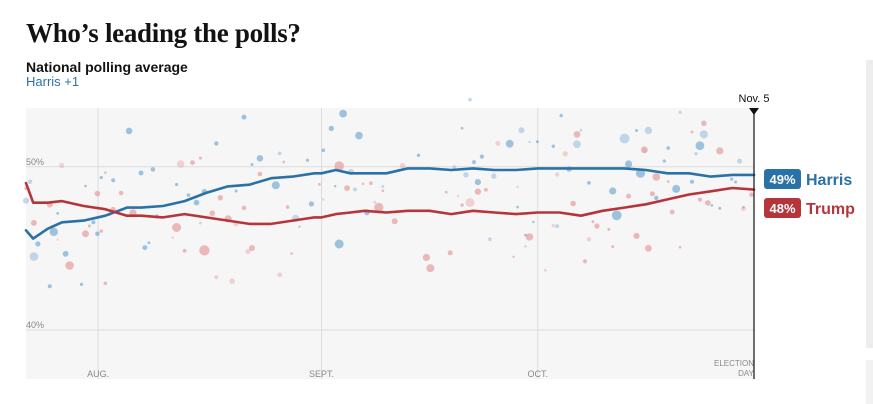 The image size is (873, 404). I want to click on chart-title: Who’s leading the polls?, so click(163, 33).